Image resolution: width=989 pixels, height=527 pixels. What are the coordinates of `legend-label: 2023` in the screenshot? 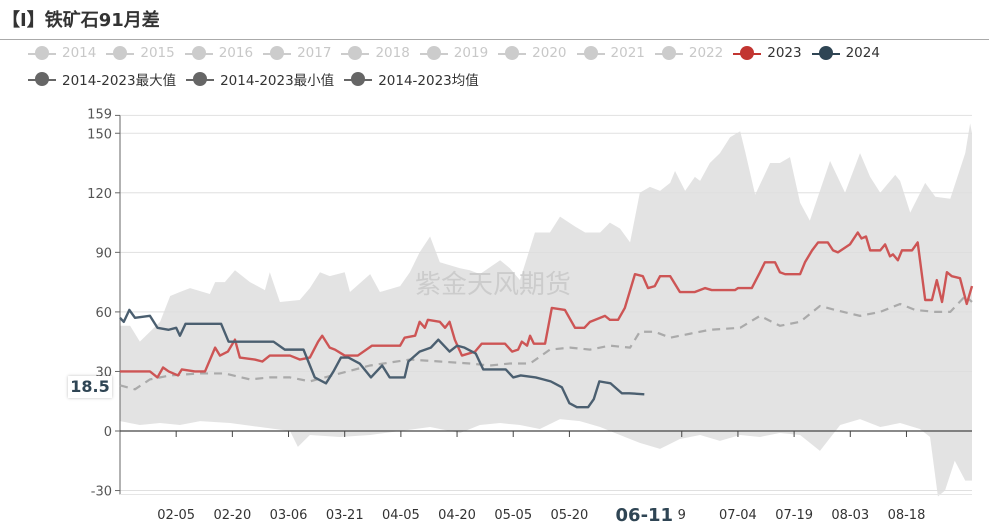 It's located at (784, 53).